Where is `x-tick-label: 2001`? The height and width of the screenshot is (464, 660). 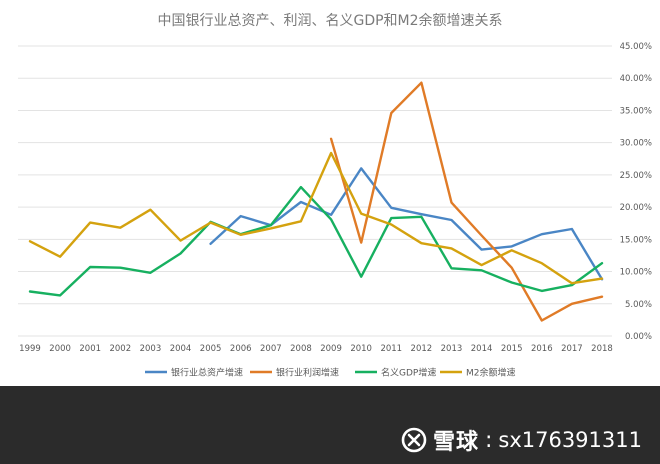
x-tick-label: 2001 is located at coordinates (90, 349).